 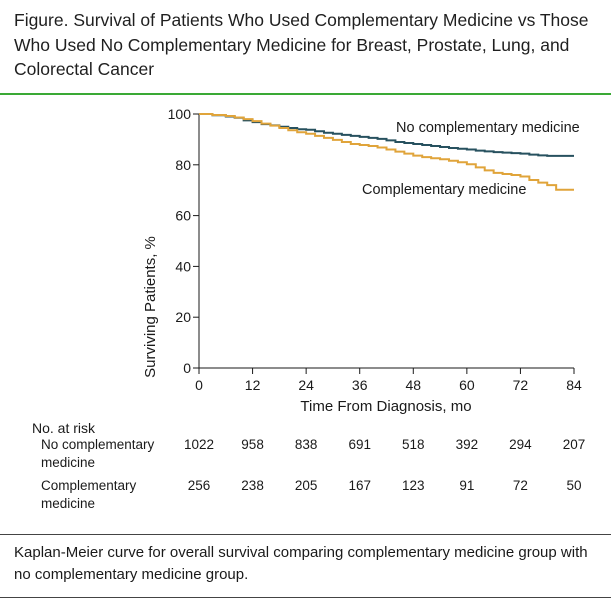 I want to click on risk-value: 238, so click(x=252, y=485).